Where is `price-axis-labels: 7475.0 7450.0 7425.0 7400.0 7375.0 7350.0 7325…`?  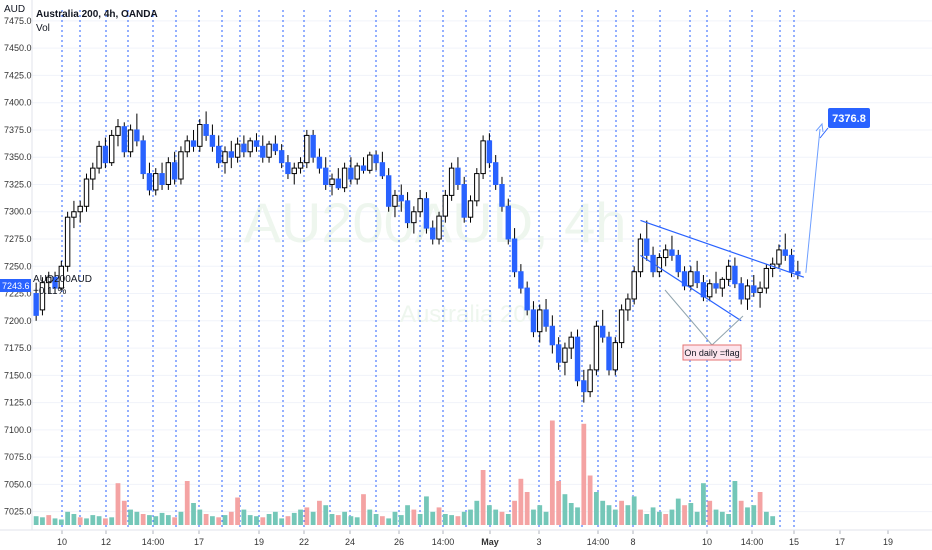 price-axis-labels: 7475.0 7450.0 7425.0 7400.0 7375.0 7350.0 7325… is located at coordinates (18, 266).